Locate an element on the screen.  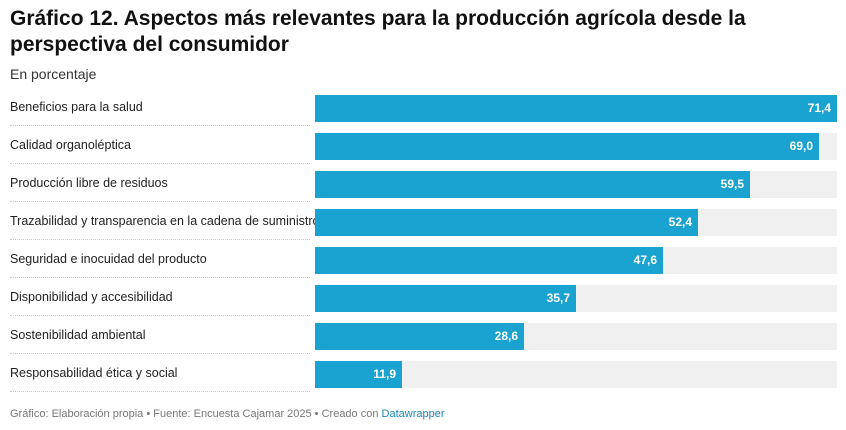
category-label: Beneficios para la salud is located at coordinates (76, 107).